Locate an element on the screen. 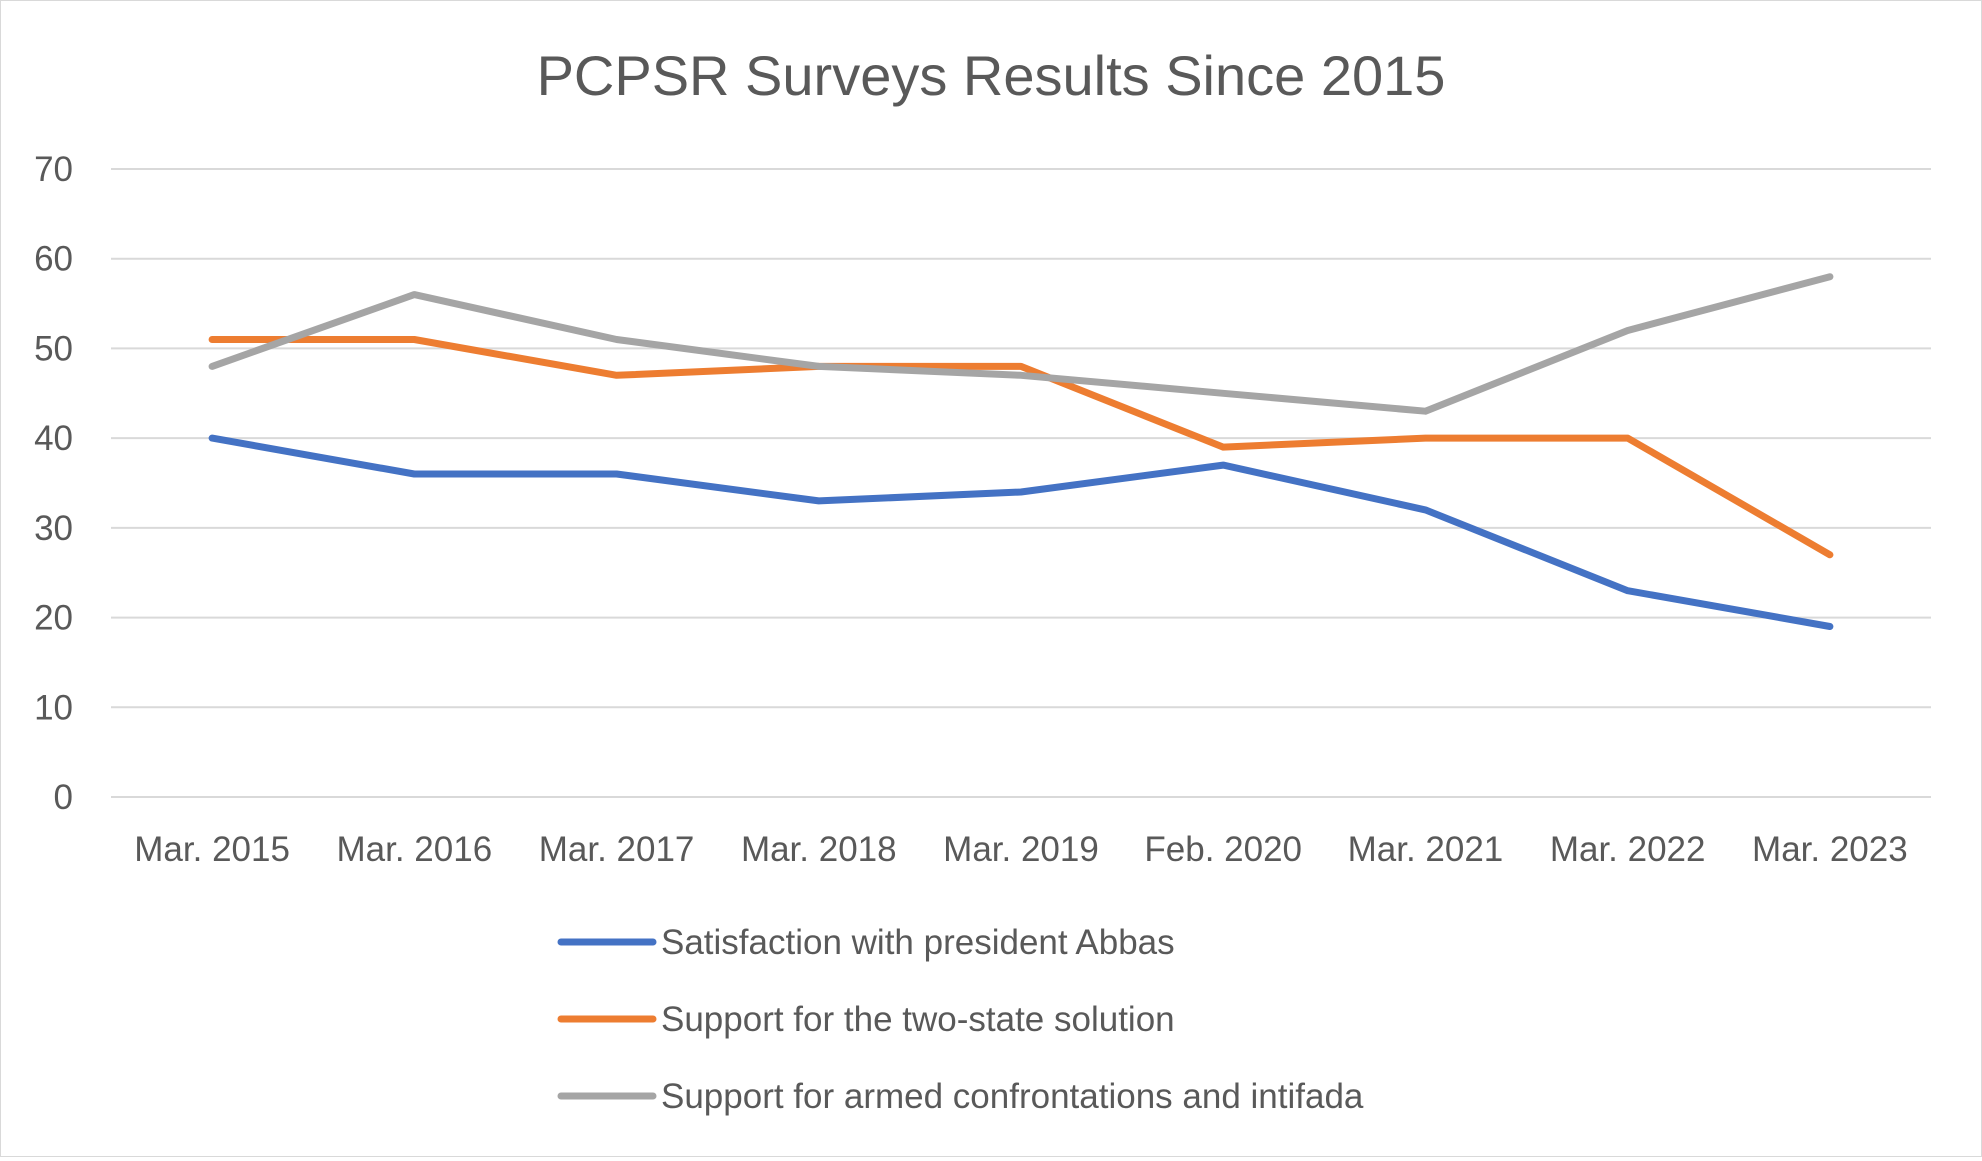 Image resolution: width=1982 pixels, height=1161 pixels. x-tick-label: Mar. 2018 is located at coordinates (819, 849).